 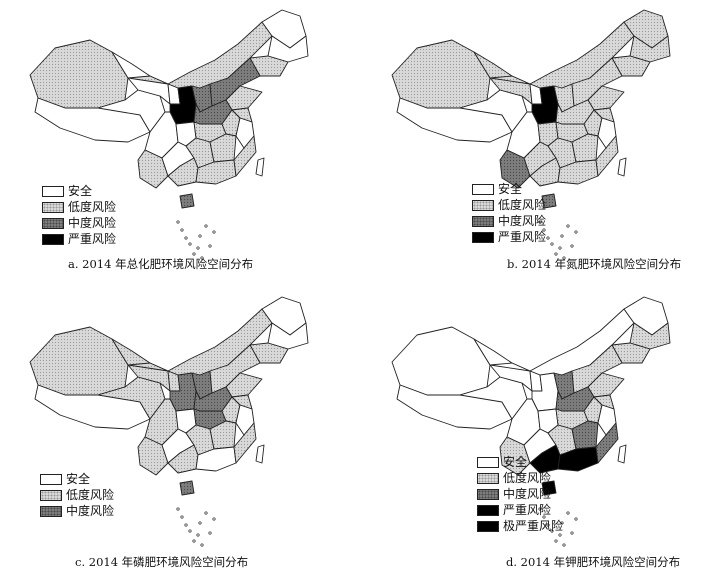 I want to click on region-jiangxi, so click(x=585, y=148).